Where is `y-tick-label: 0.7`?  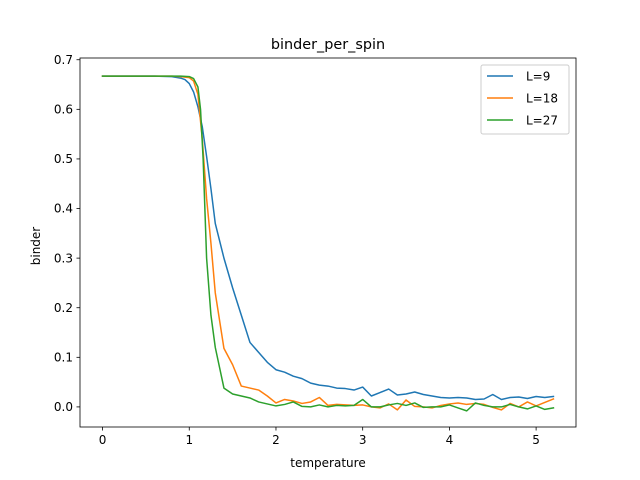 y-tick-label: 0.7 is located at coordinates (63, 60).